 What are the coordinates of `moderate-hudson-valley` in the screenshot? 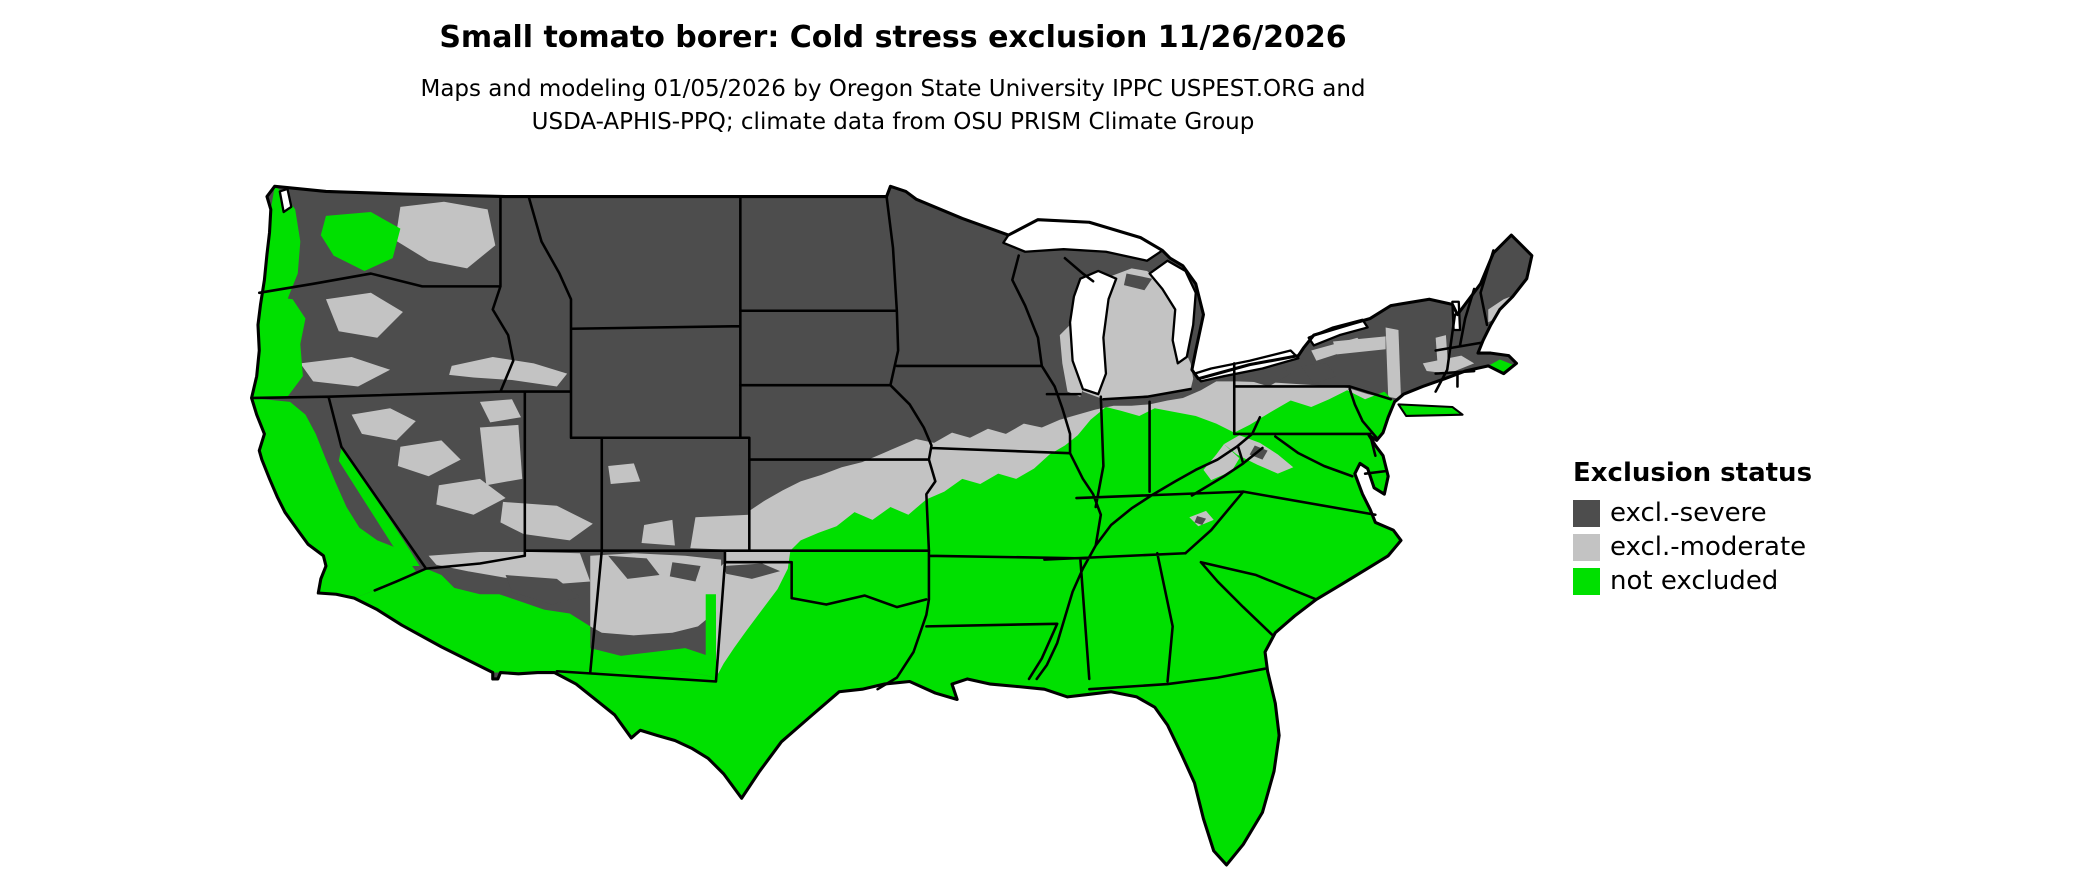 It's located at (1393, 363).